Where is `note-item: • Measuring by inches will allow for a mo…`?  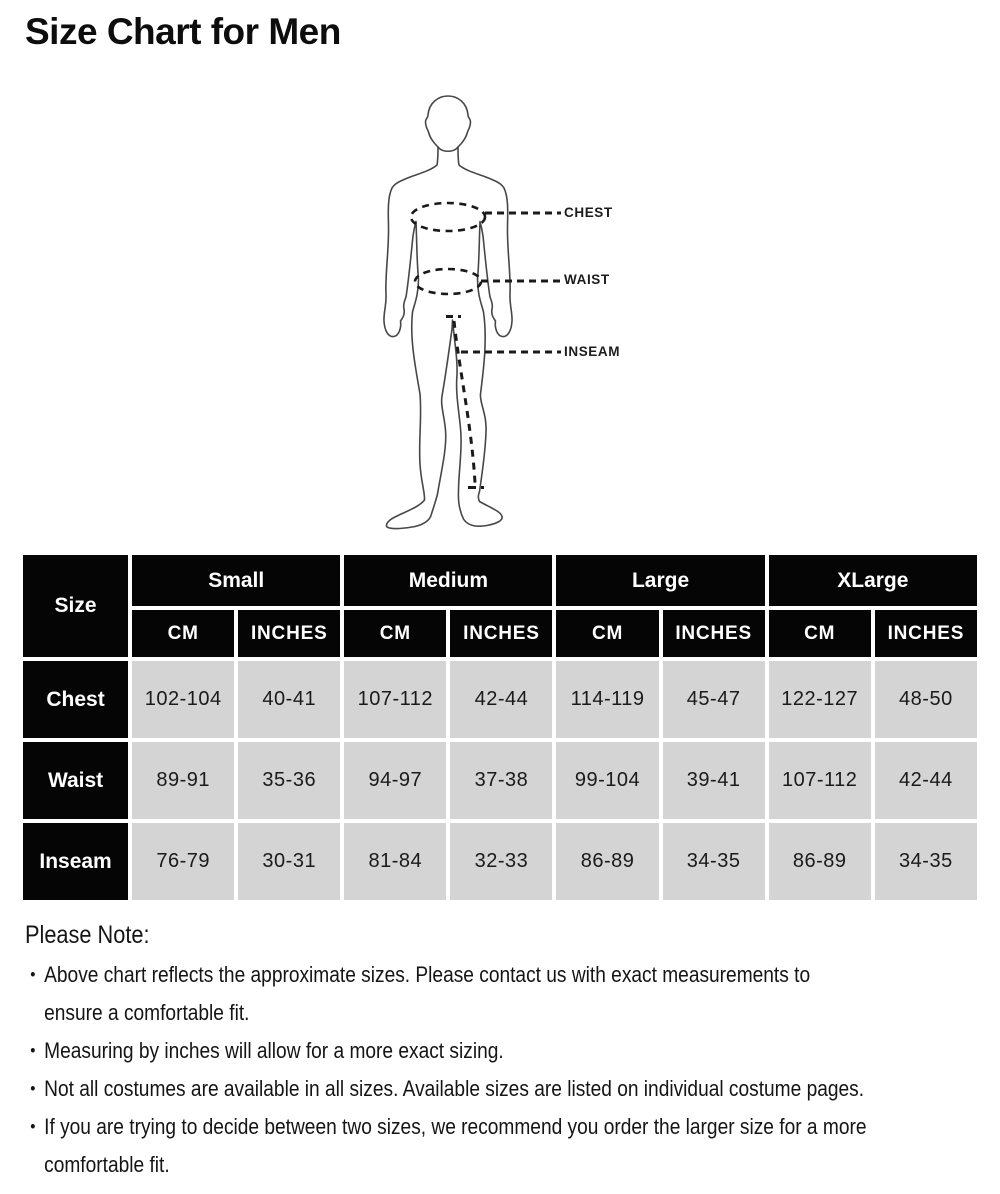 note-item: • Measuring by inches will allow for a mo… is located at coordinates (512, 1051).